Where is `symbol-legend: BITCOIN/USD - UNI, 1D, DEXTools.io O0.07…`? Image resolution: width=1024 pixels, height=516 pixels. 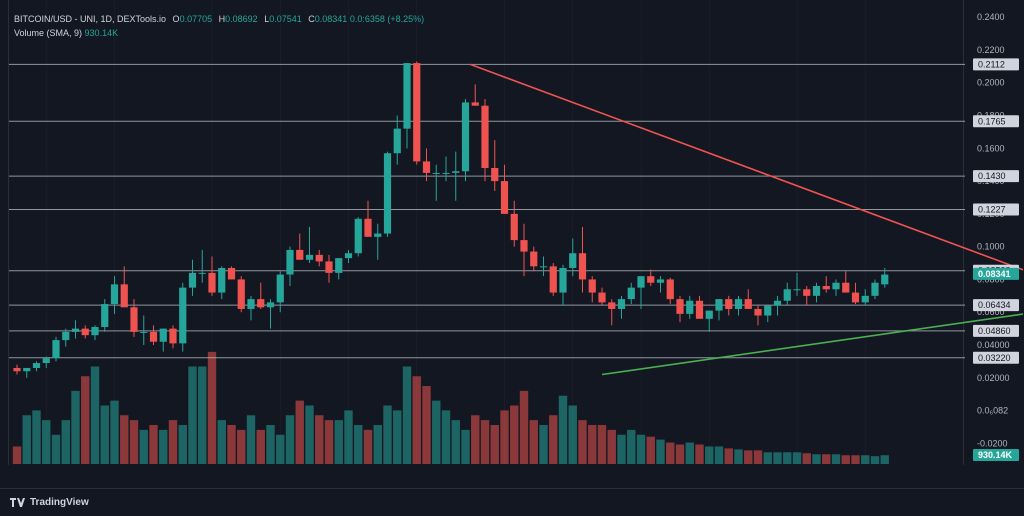
symbol-legend: BITCOIN/USD - UNI, 1D, DEXTools.io O0.07… is located at coordinates (219, 19).